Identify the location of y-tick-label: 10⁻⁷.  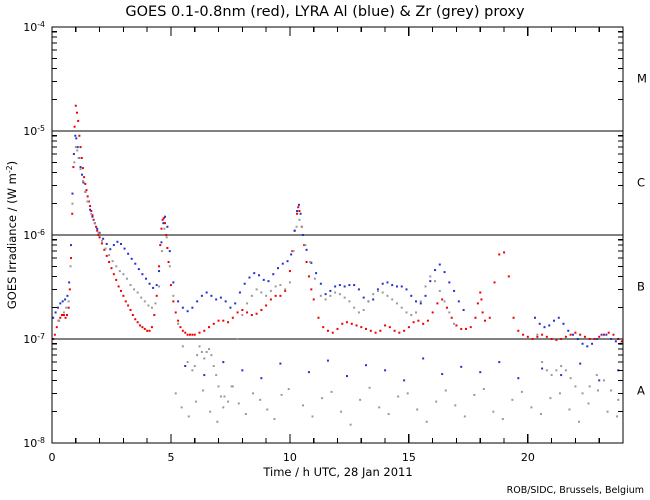
(34, 339).